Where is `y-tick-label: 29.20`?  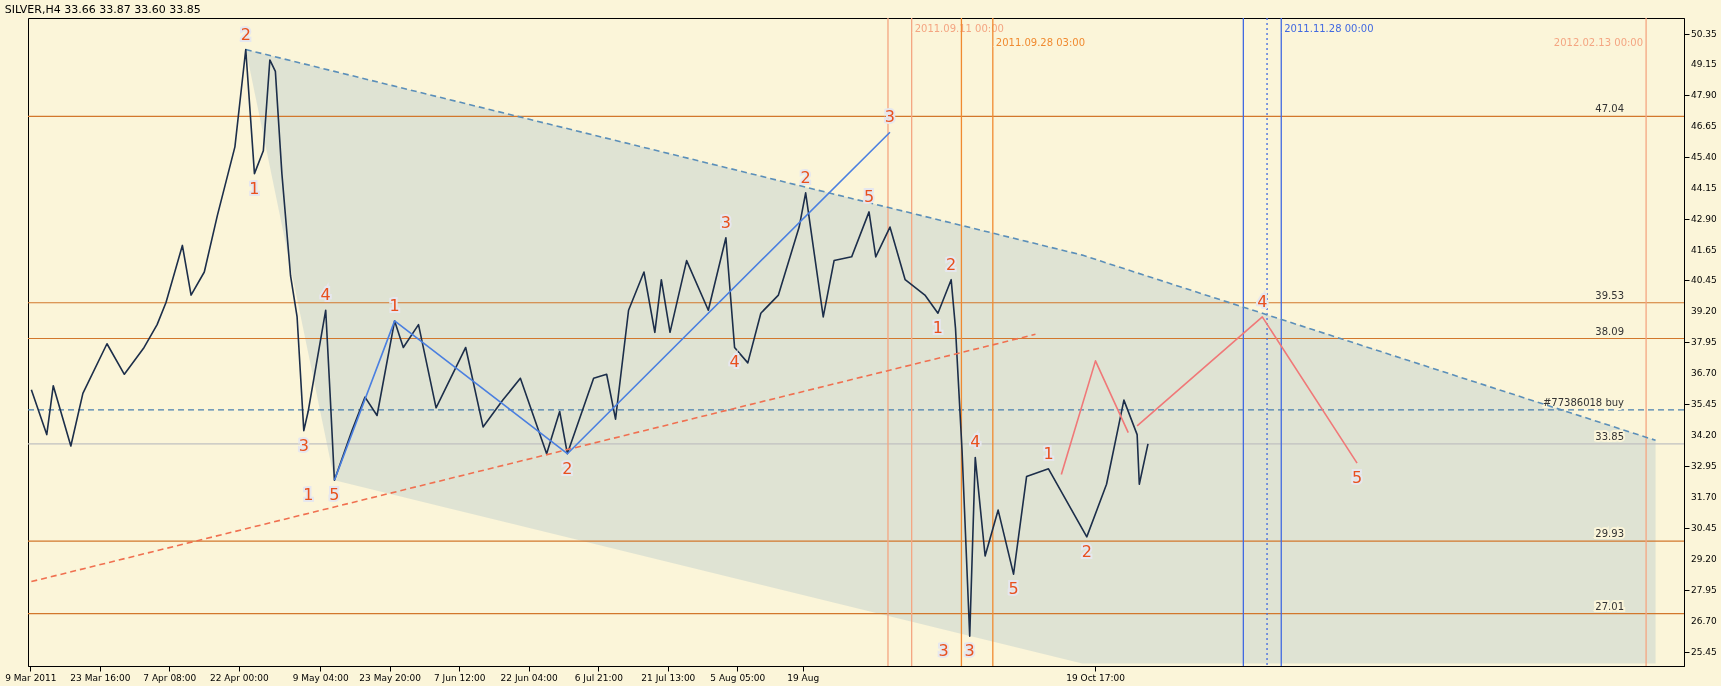
y-tick-label: 29.20 is located at coordinates (1704, 559).